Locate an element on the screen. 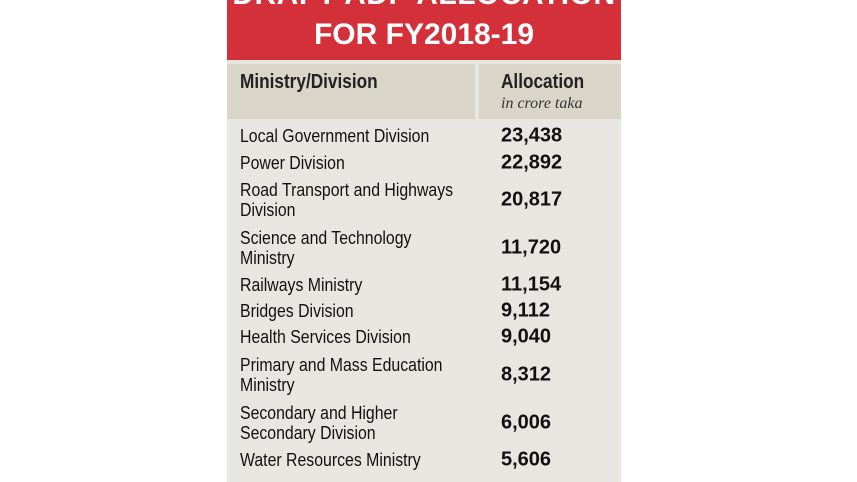 The image size is (857, 482). title-line-1: DRAFT ADP ALLOCATION is located at coordinates (424, 6).